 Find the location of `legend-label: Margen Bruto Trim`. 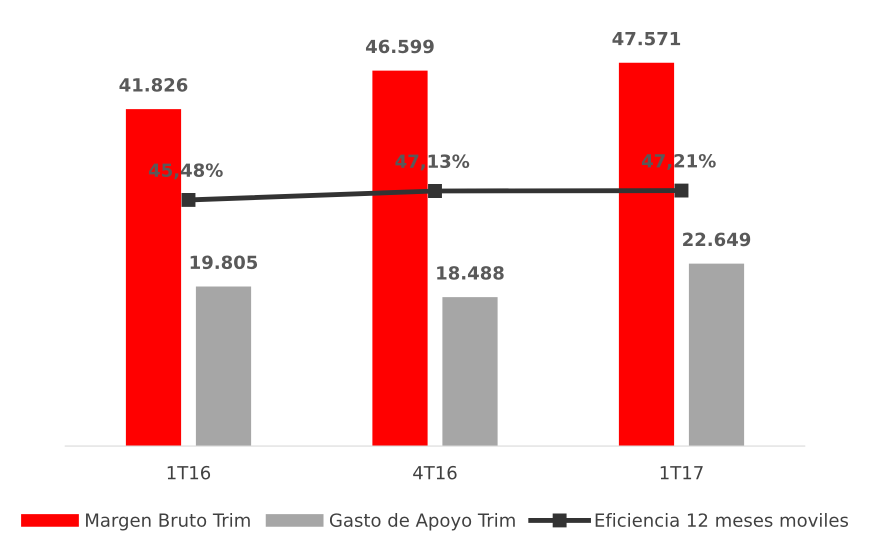

legend-label: Margen Bruto Trim is located at coordinates (168, 521).